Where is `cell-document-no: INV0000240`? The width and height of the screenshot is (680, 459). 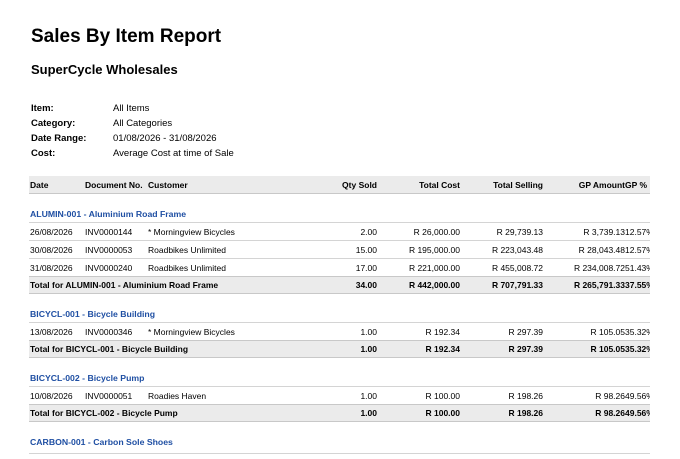 cell-document-no: INV0000240 is located at coordinates (109, 267).